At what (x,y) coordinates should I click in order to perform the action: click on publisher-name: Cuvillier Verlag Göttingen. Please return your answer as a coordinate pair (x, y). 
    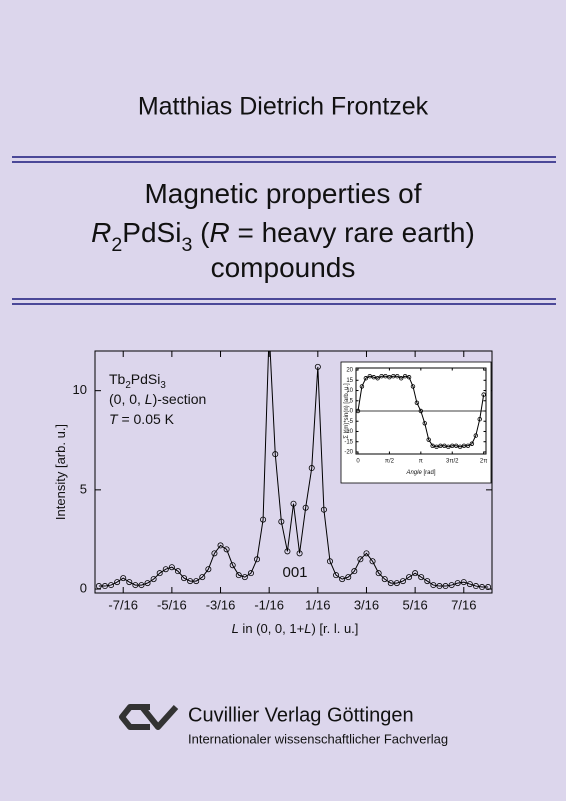
    Looking at the image, I should click on (301, 715).